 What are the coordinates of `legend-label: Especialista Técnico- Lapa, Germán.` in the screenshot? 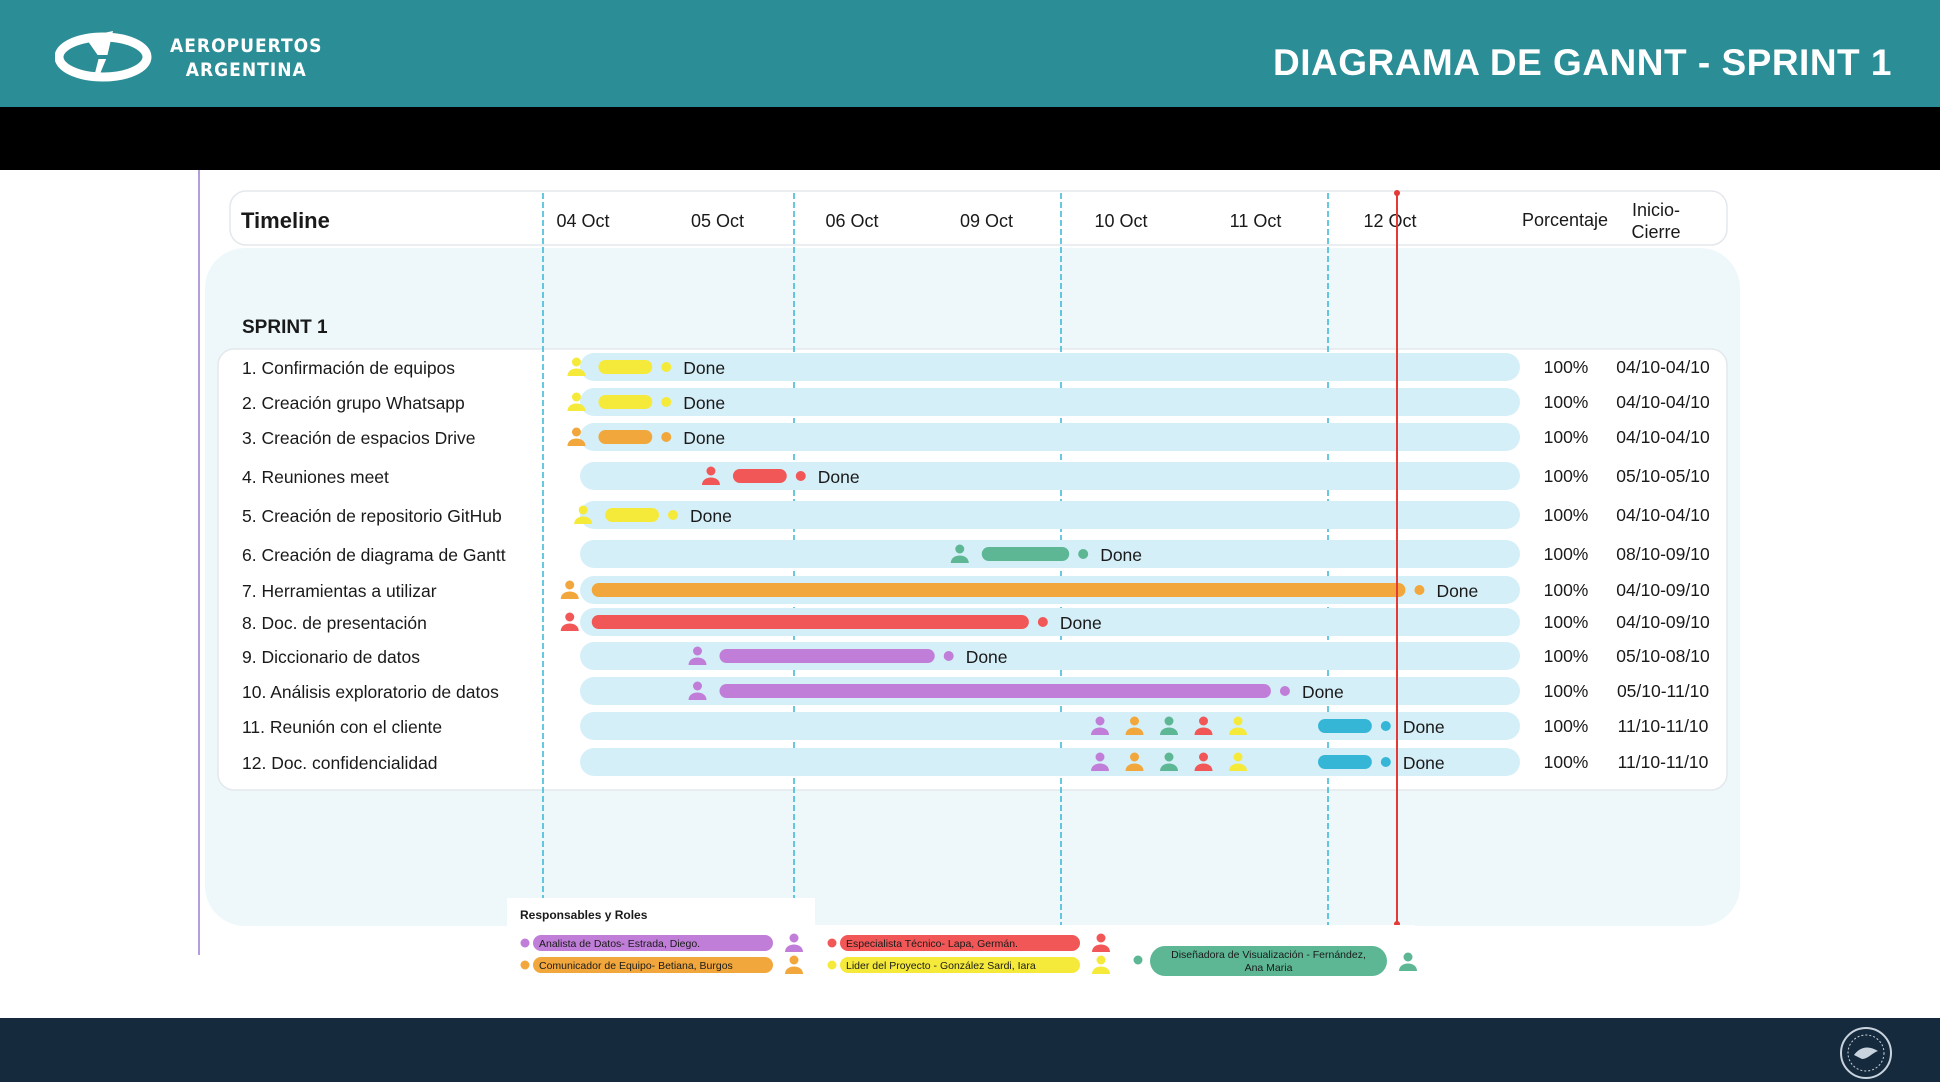 It's located at (932, 944).